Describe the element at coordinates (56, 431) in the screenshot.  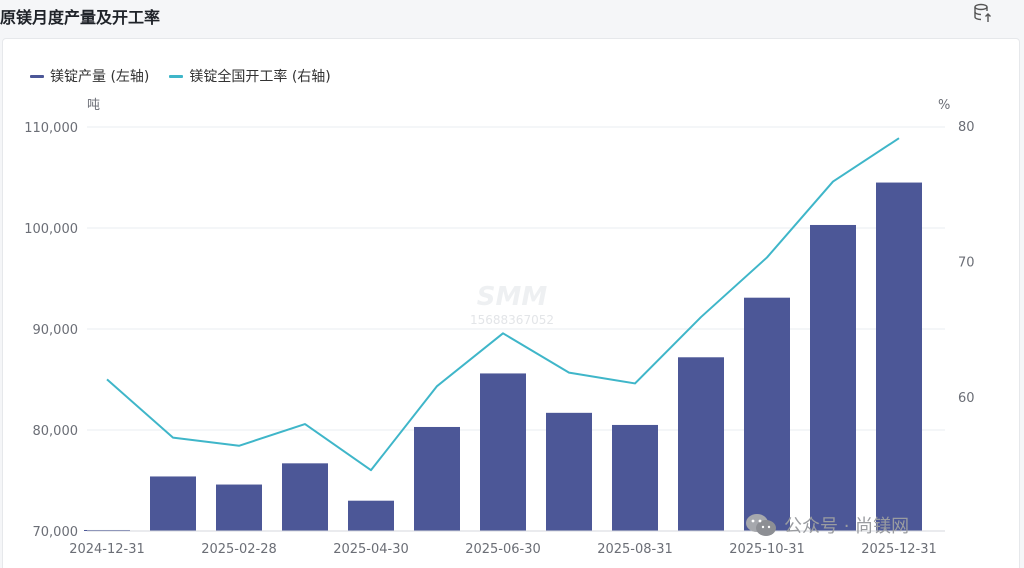
I see `y-left-tick-label: 80,000` at that location.